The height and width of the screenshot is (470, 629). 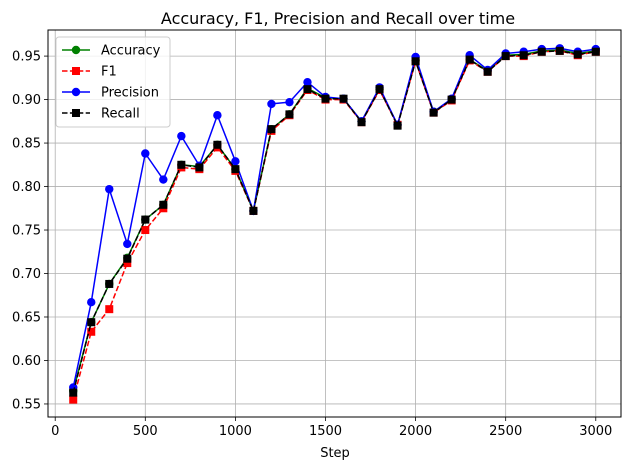 What do you see at coordinates (335, 453) in the screenshot?
I see `x-axis-label: Step` at bounding box center [335, 453].